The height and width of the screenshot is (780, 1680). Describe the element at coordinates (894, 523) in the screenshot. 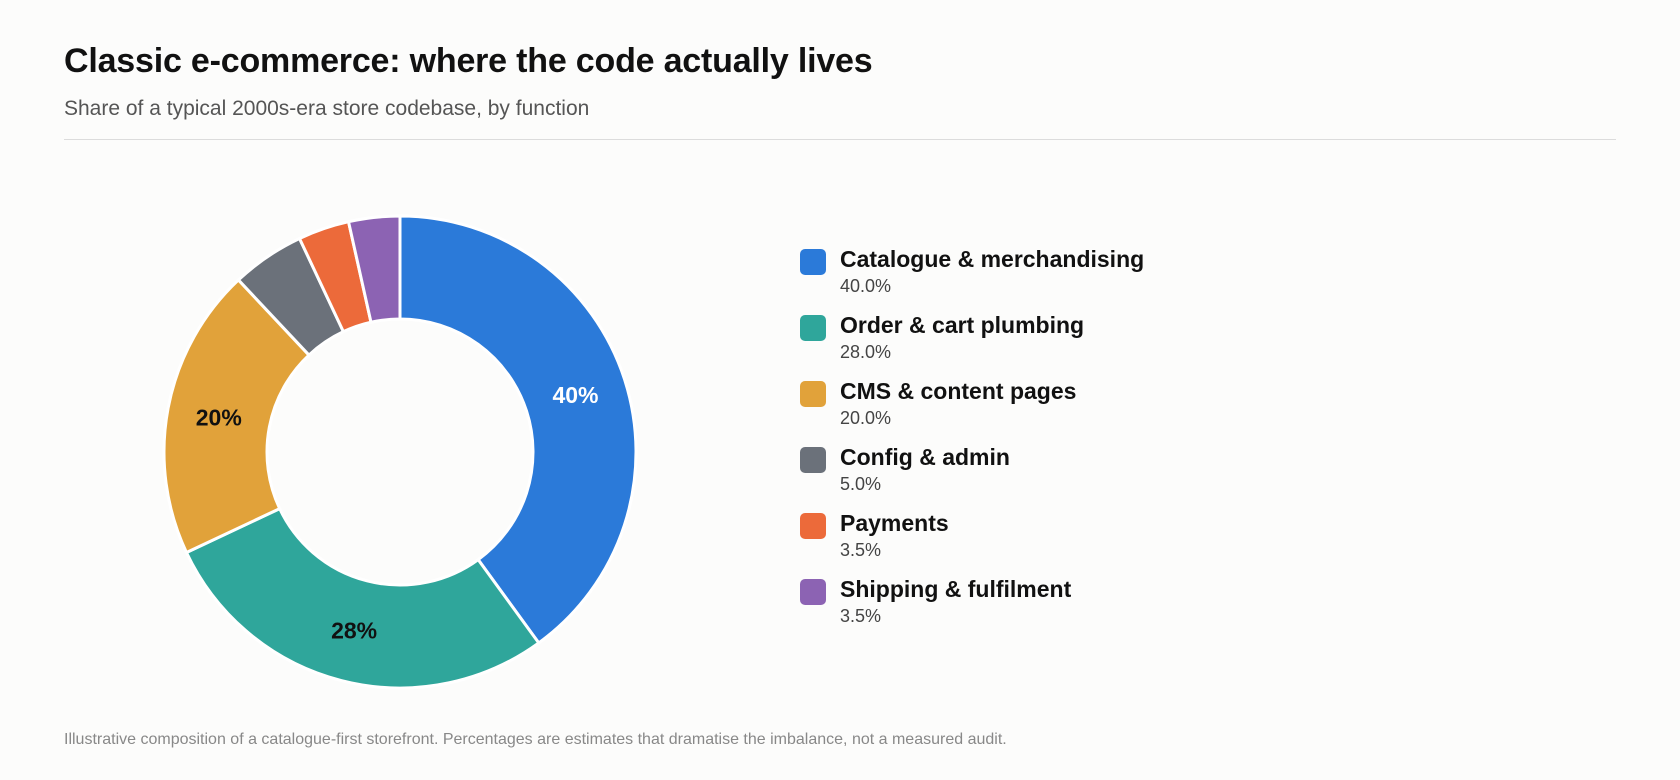

I see `legend-label: Payments` at that location.